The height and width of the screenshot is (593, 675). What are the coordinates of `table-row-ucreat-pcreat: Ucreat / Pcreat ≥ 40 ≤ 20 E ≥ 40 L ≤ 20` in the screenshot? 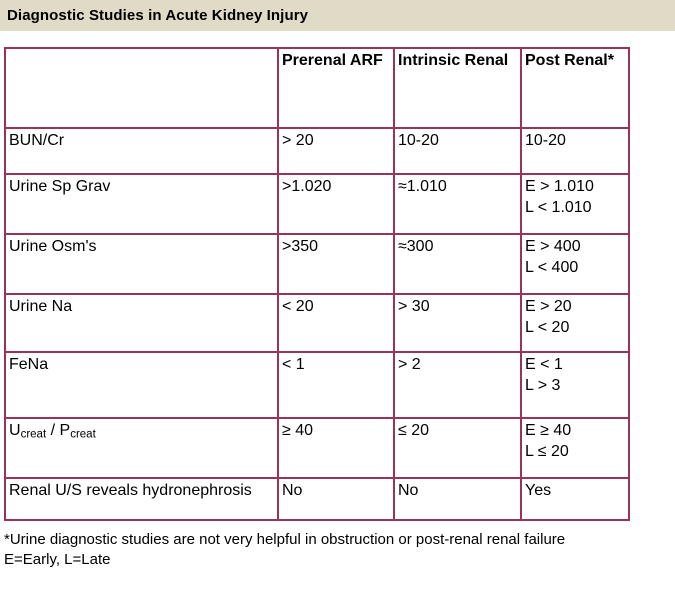 It's located at (317, 448).